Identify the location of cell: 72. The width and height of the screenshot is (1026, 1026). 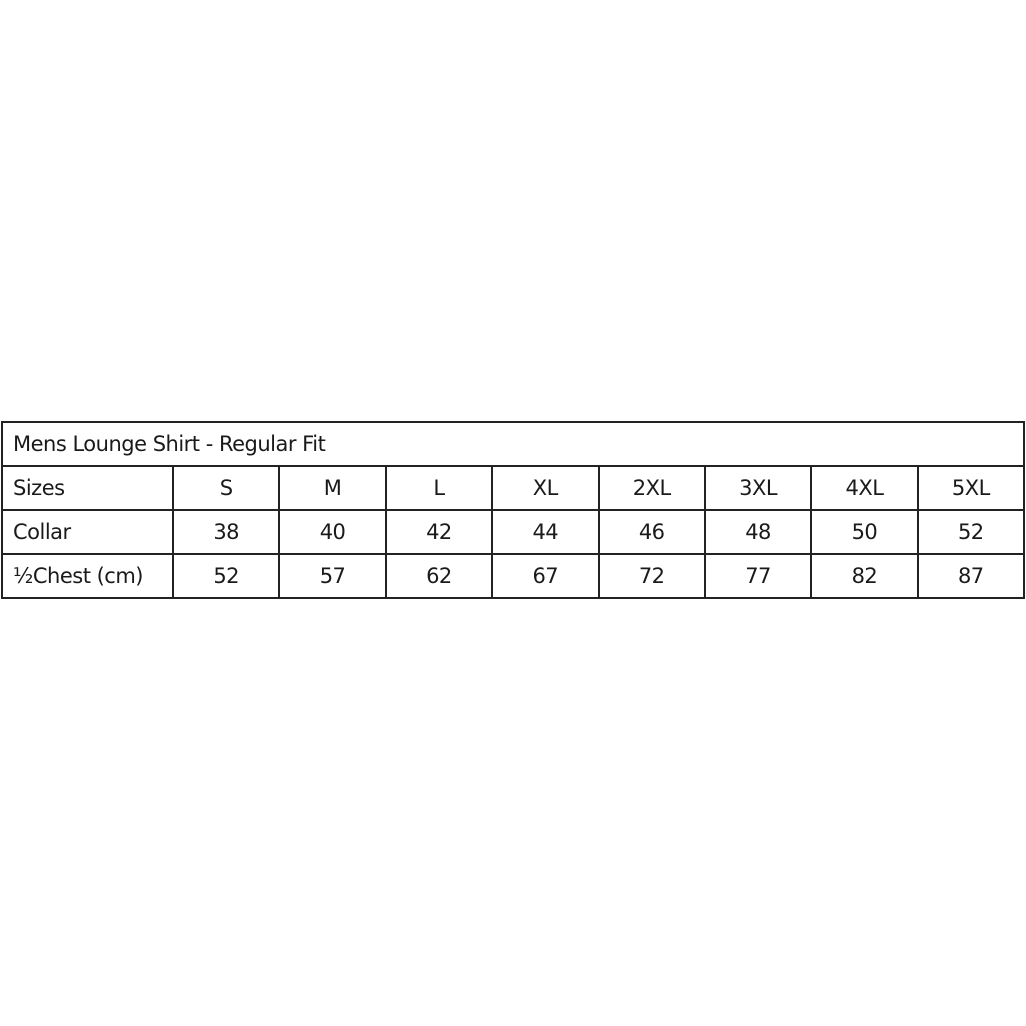
(651, 576).